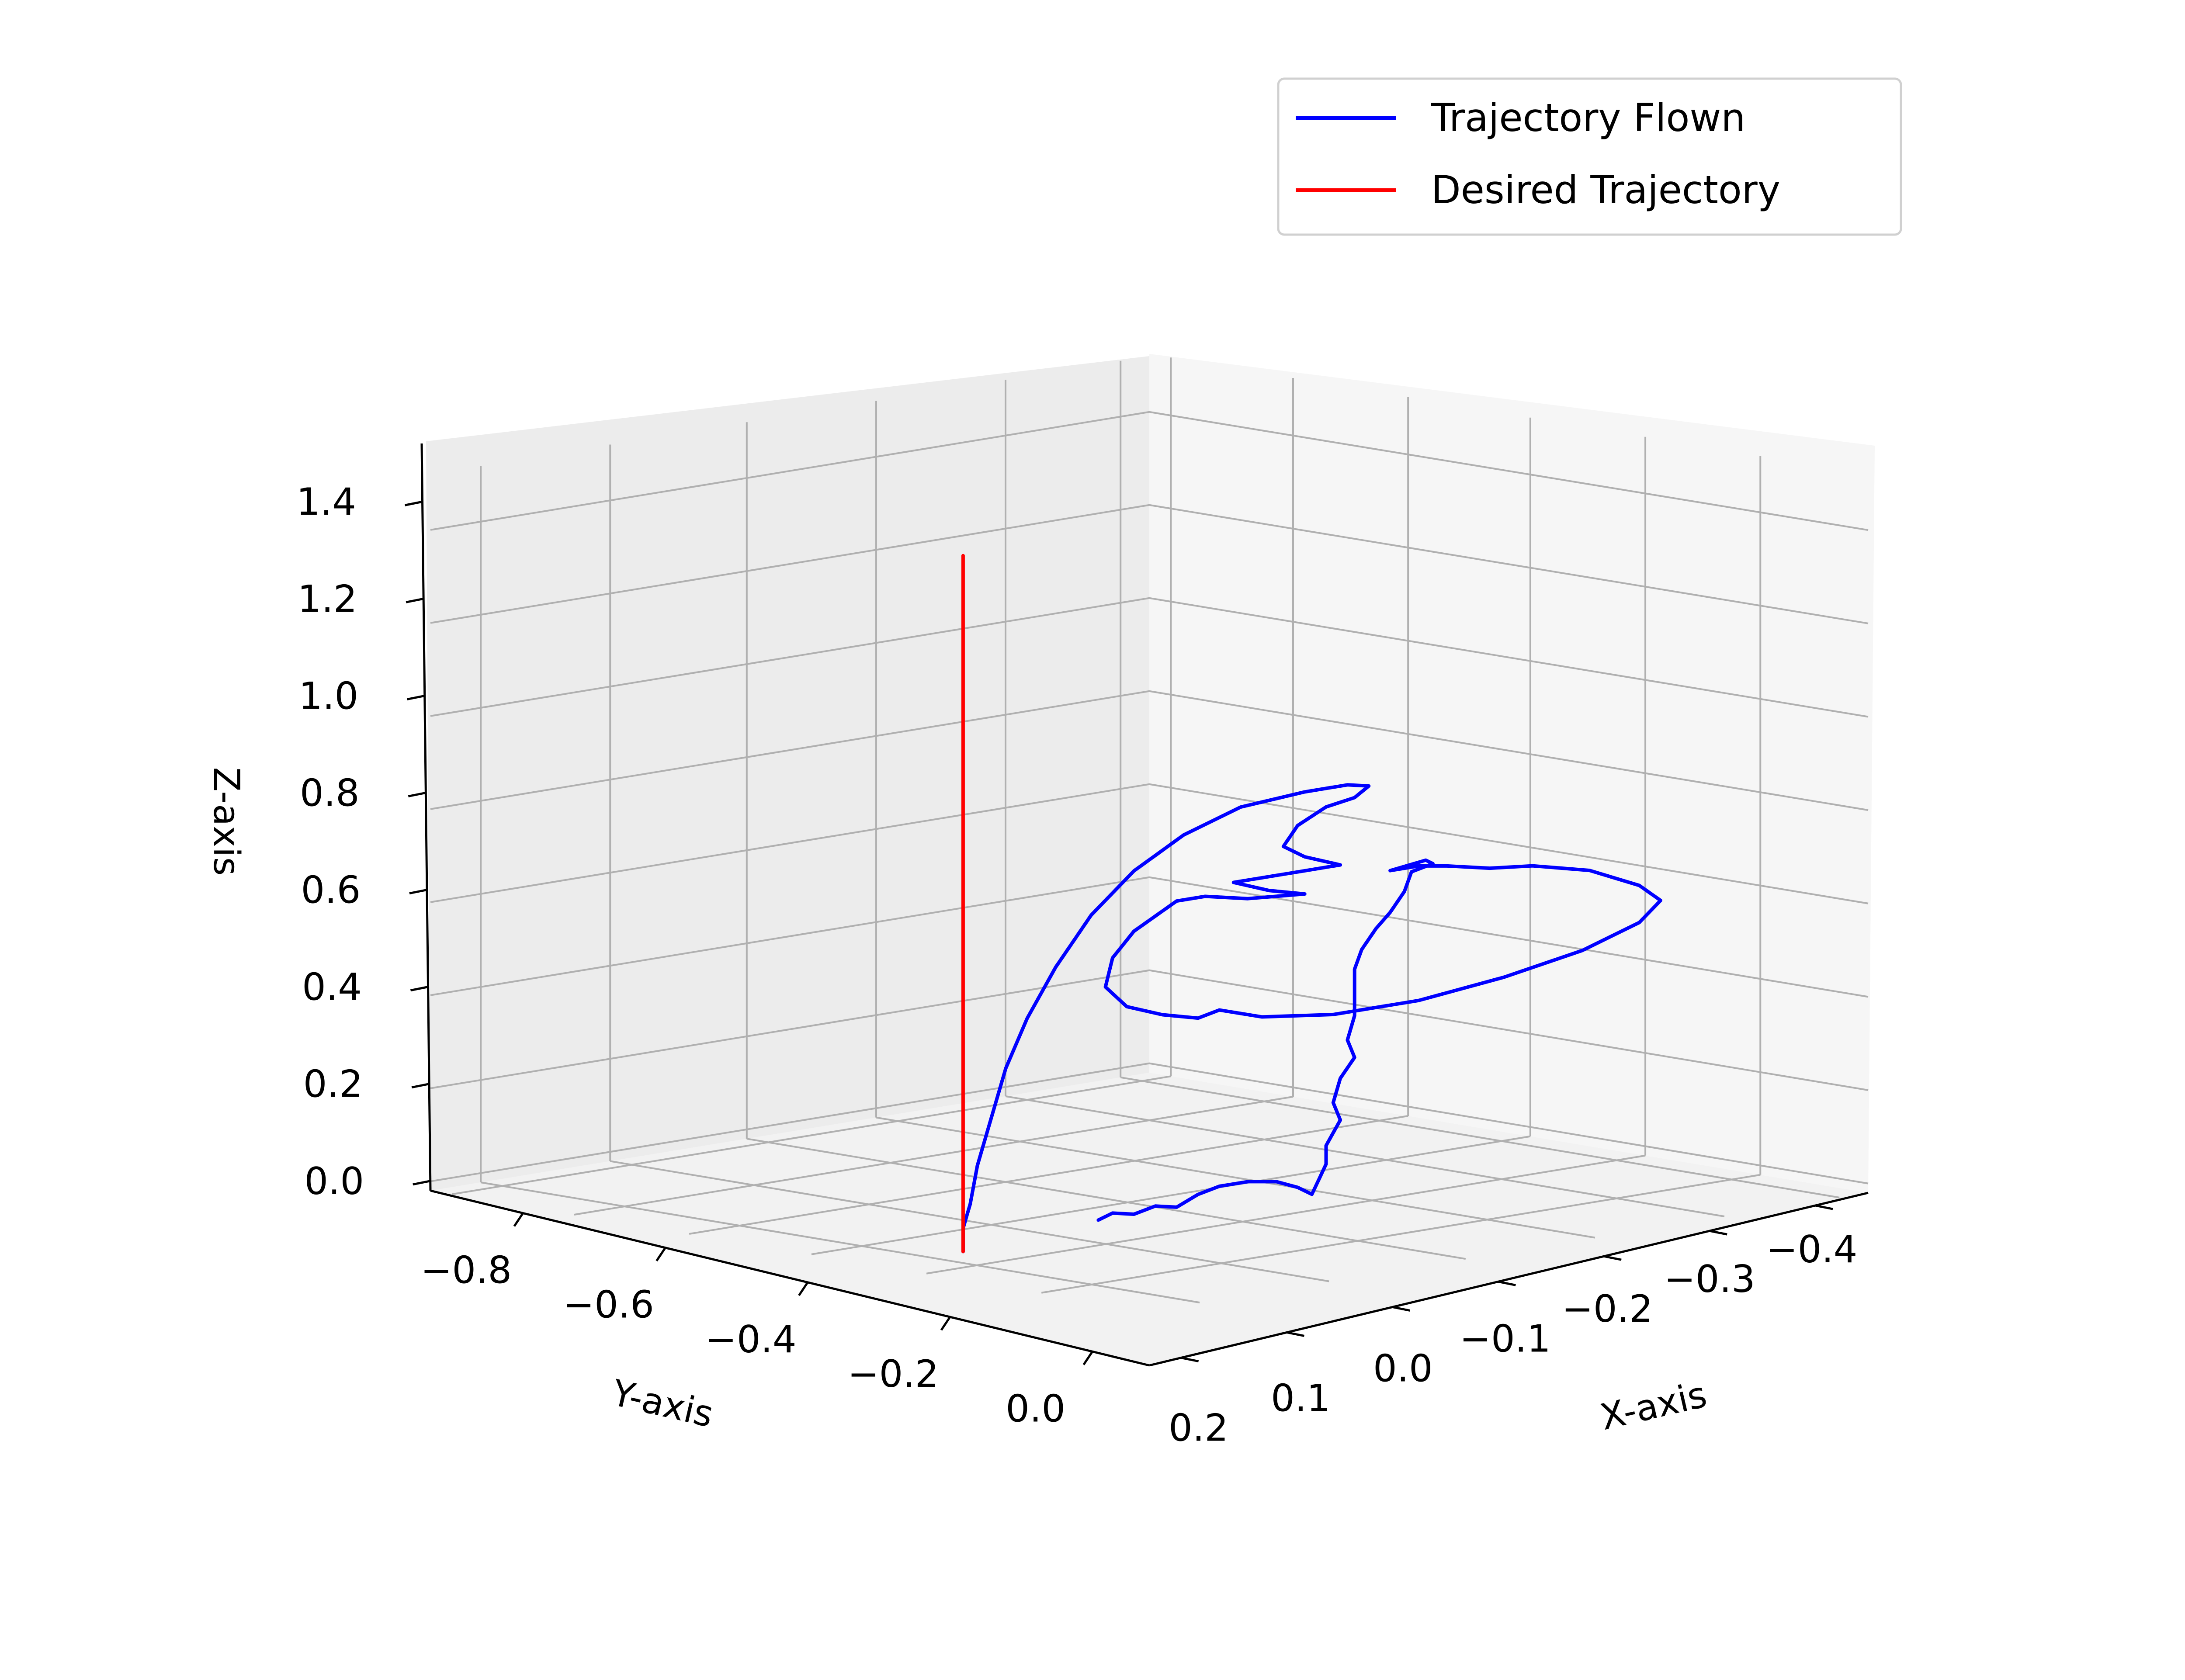 This screenshot has width=2185, height=1680. Describe the element at coordinates (609, 1305) in the screenshot. I see `y-tick-label: −0.6` at that location.